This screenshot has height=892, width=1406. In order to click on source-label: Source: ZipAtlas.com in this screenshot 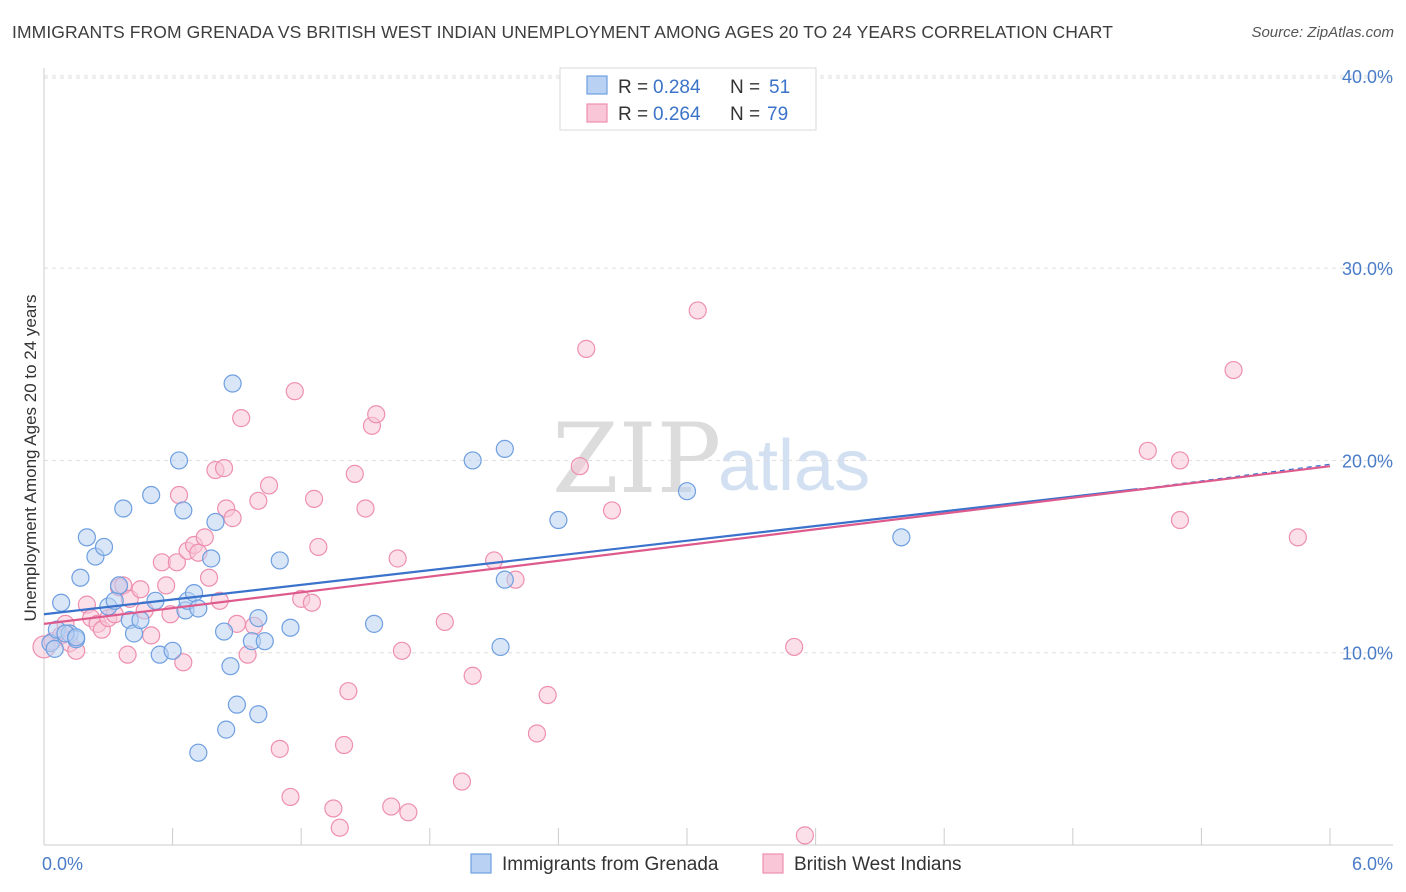, I will do `click(1322, 32)`.